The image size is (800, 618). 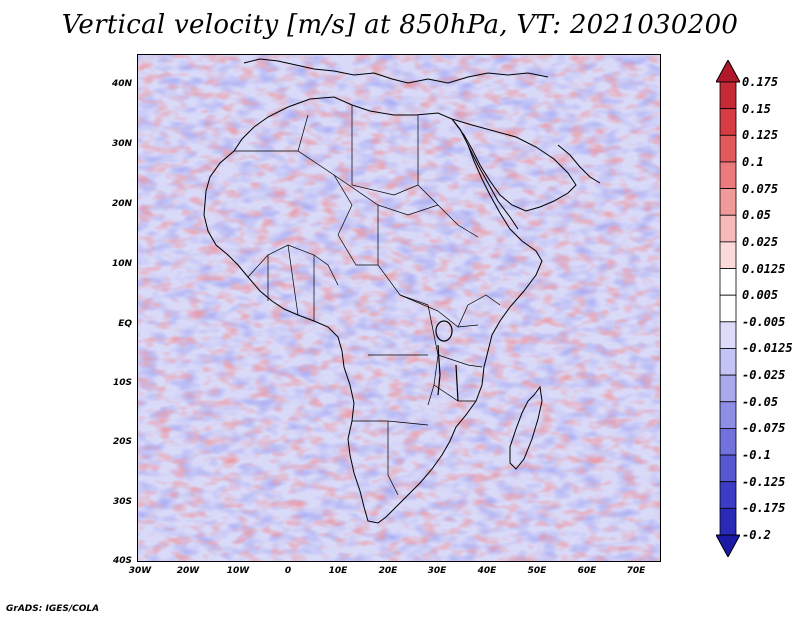 What do you see at coordinates (396, 71) in the screenshot?
I see `iberia-europe` at bounding box center [396, 71].